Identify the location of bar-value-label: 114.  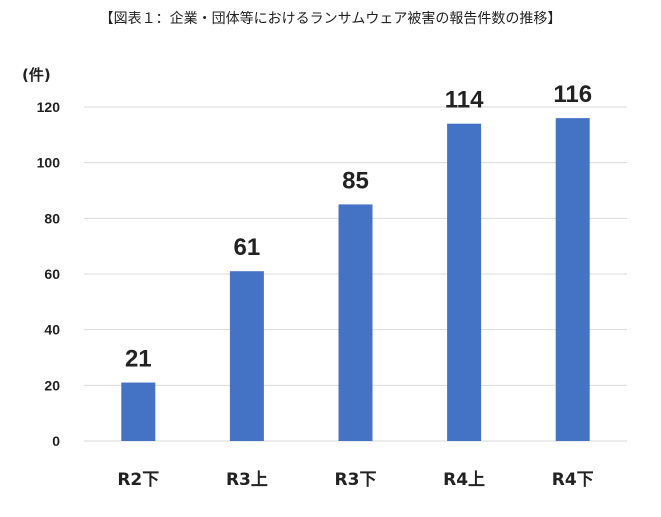
(464, 100).